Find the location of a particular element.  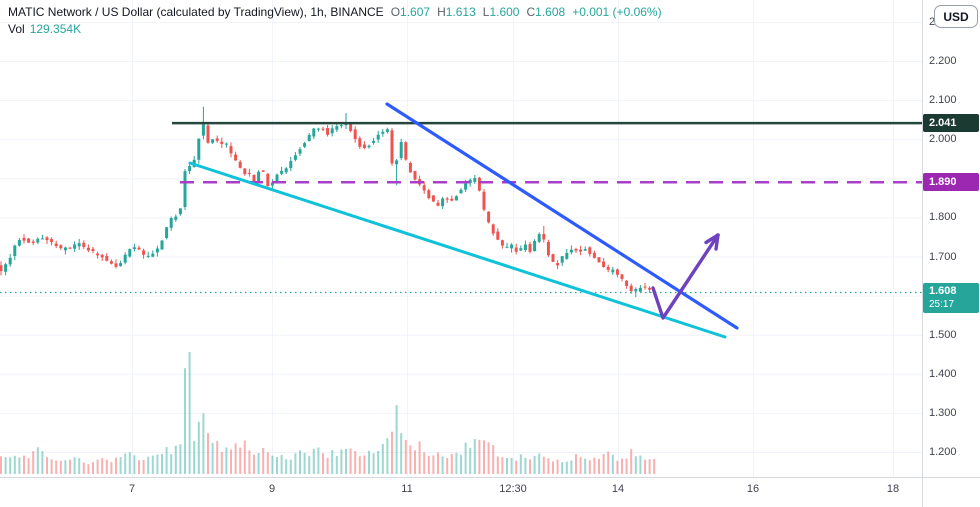

price-axis-label: 1.200 is located at coordinates (943, 452).